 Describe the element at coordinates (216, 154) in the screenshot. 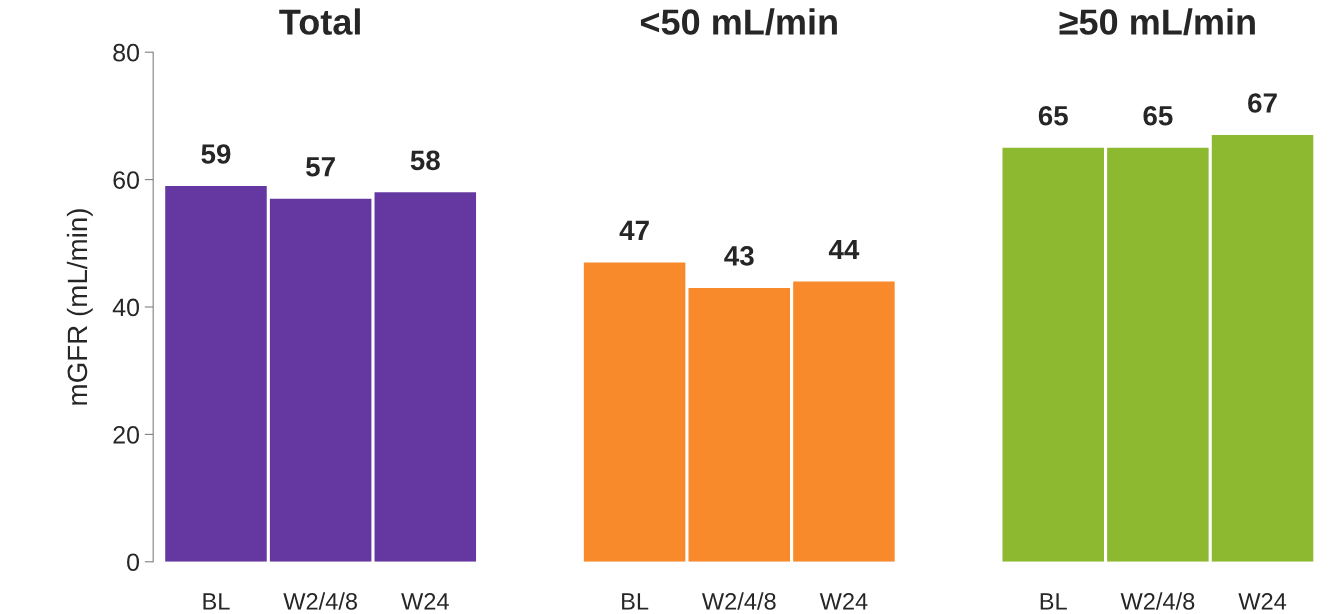

I see `data-label: 59` at that location.